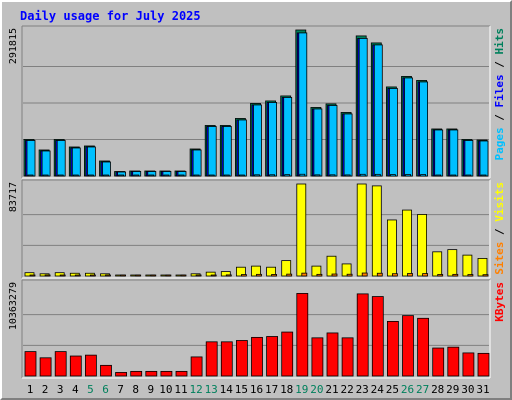 The width and height of the screenshot is (512, 400). I want to click on day-label: 22, so click(346, 389).